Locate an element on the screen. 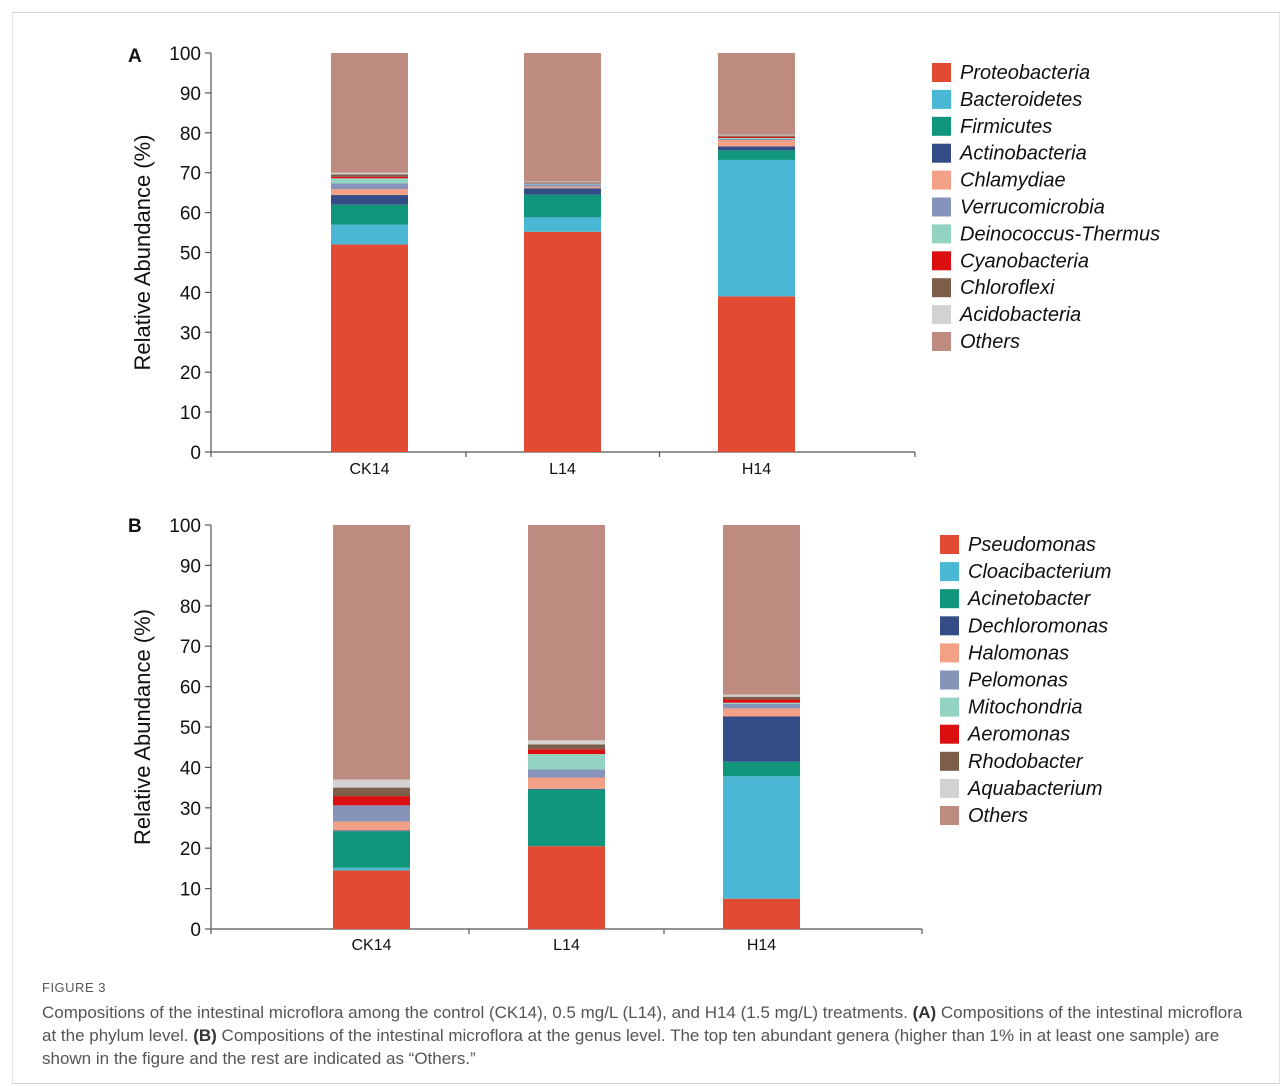 The width and height of the screenshot is (1282, 1086). legend-label: Proteobacteria is located at coordinates (1025, 73).